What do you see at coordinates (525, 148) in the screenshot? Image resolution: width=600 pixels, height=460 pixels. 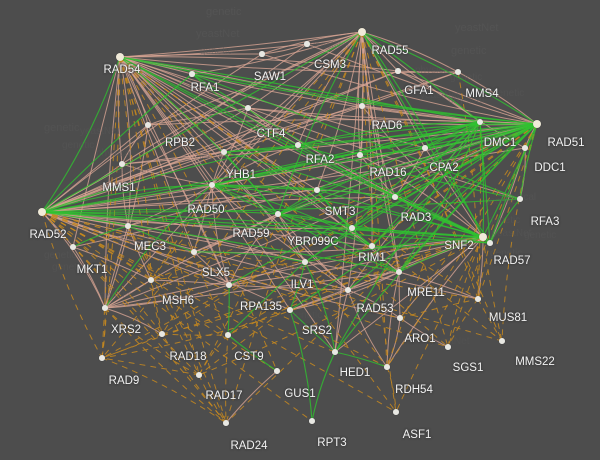 I see `node-ddc1` at bounding box center [525, 148].